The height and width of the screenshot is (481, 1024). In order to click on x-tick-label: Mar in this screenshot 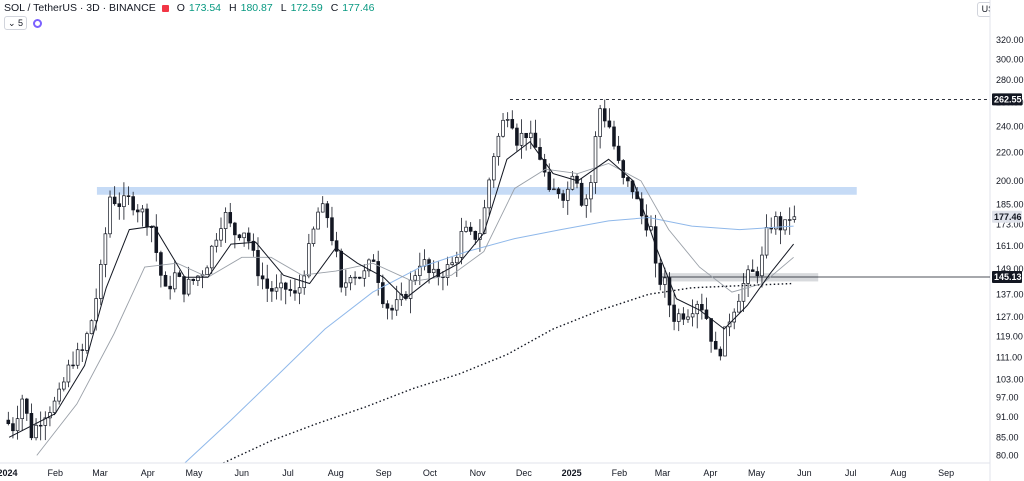, I will do `click(100, 473)`.